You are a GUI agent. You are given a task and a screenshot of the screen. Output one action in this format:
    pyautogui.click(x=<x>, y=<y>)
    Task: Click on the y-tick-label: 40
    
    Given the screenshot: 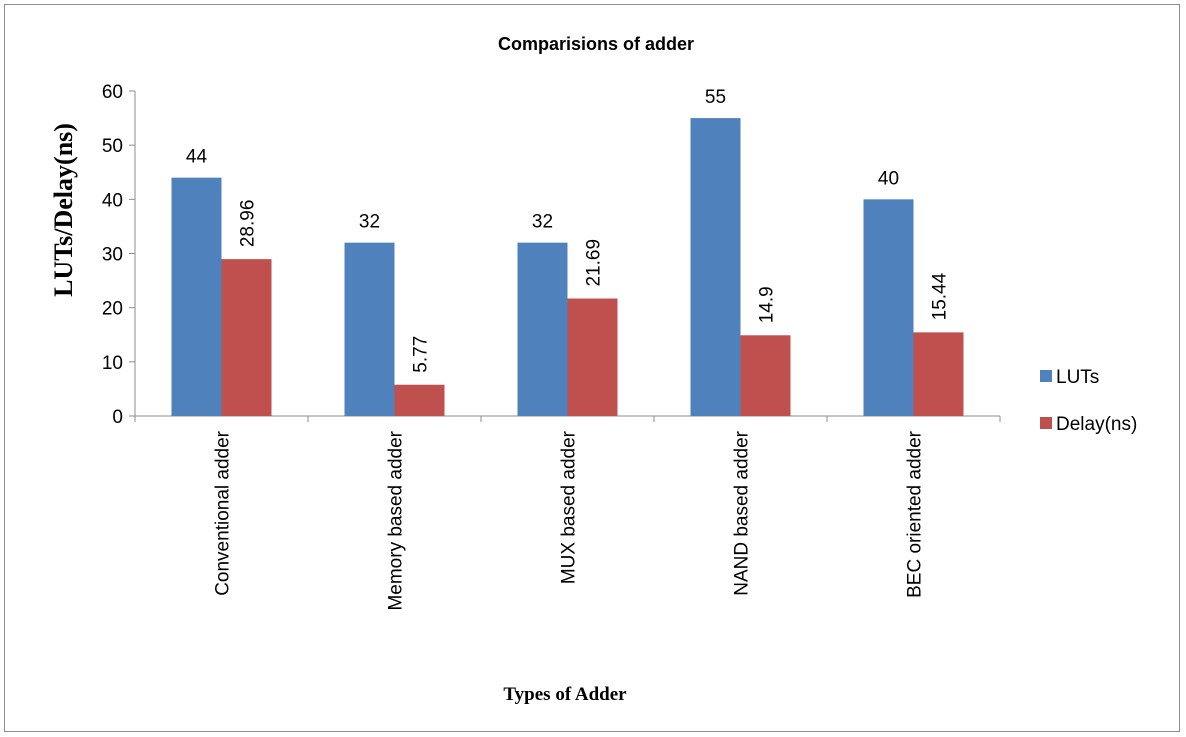 What is the action you would take?
    pyautogui.click(x=112, y=200)
    